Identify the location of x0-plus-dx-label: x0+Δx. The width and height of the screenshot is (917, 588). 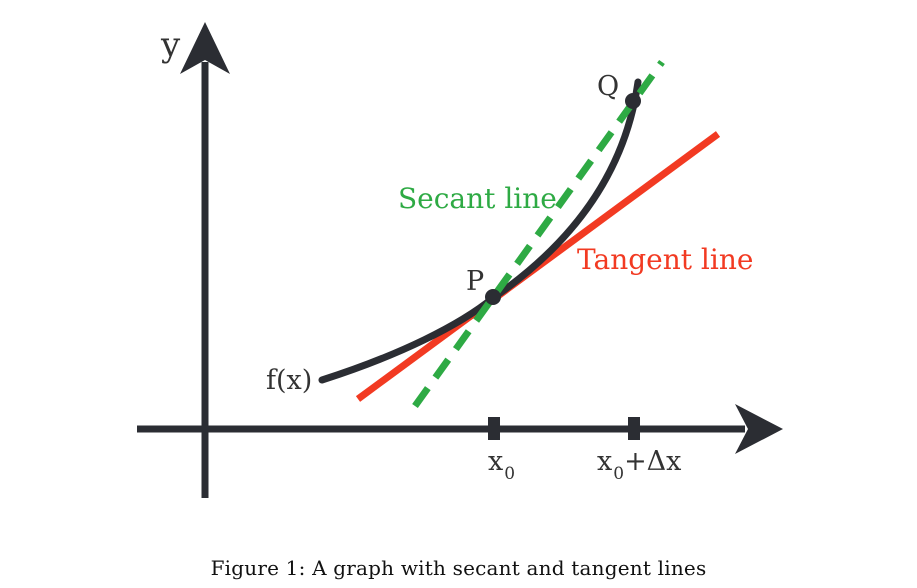
(639, 465).